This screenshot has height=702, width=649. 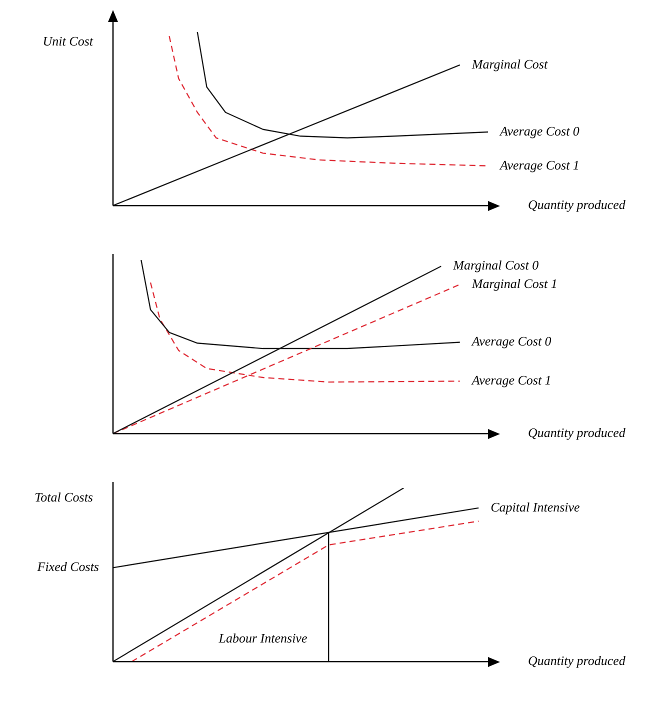 I want to click on series-label: Marginal Cost, so click(x=509, y=64).